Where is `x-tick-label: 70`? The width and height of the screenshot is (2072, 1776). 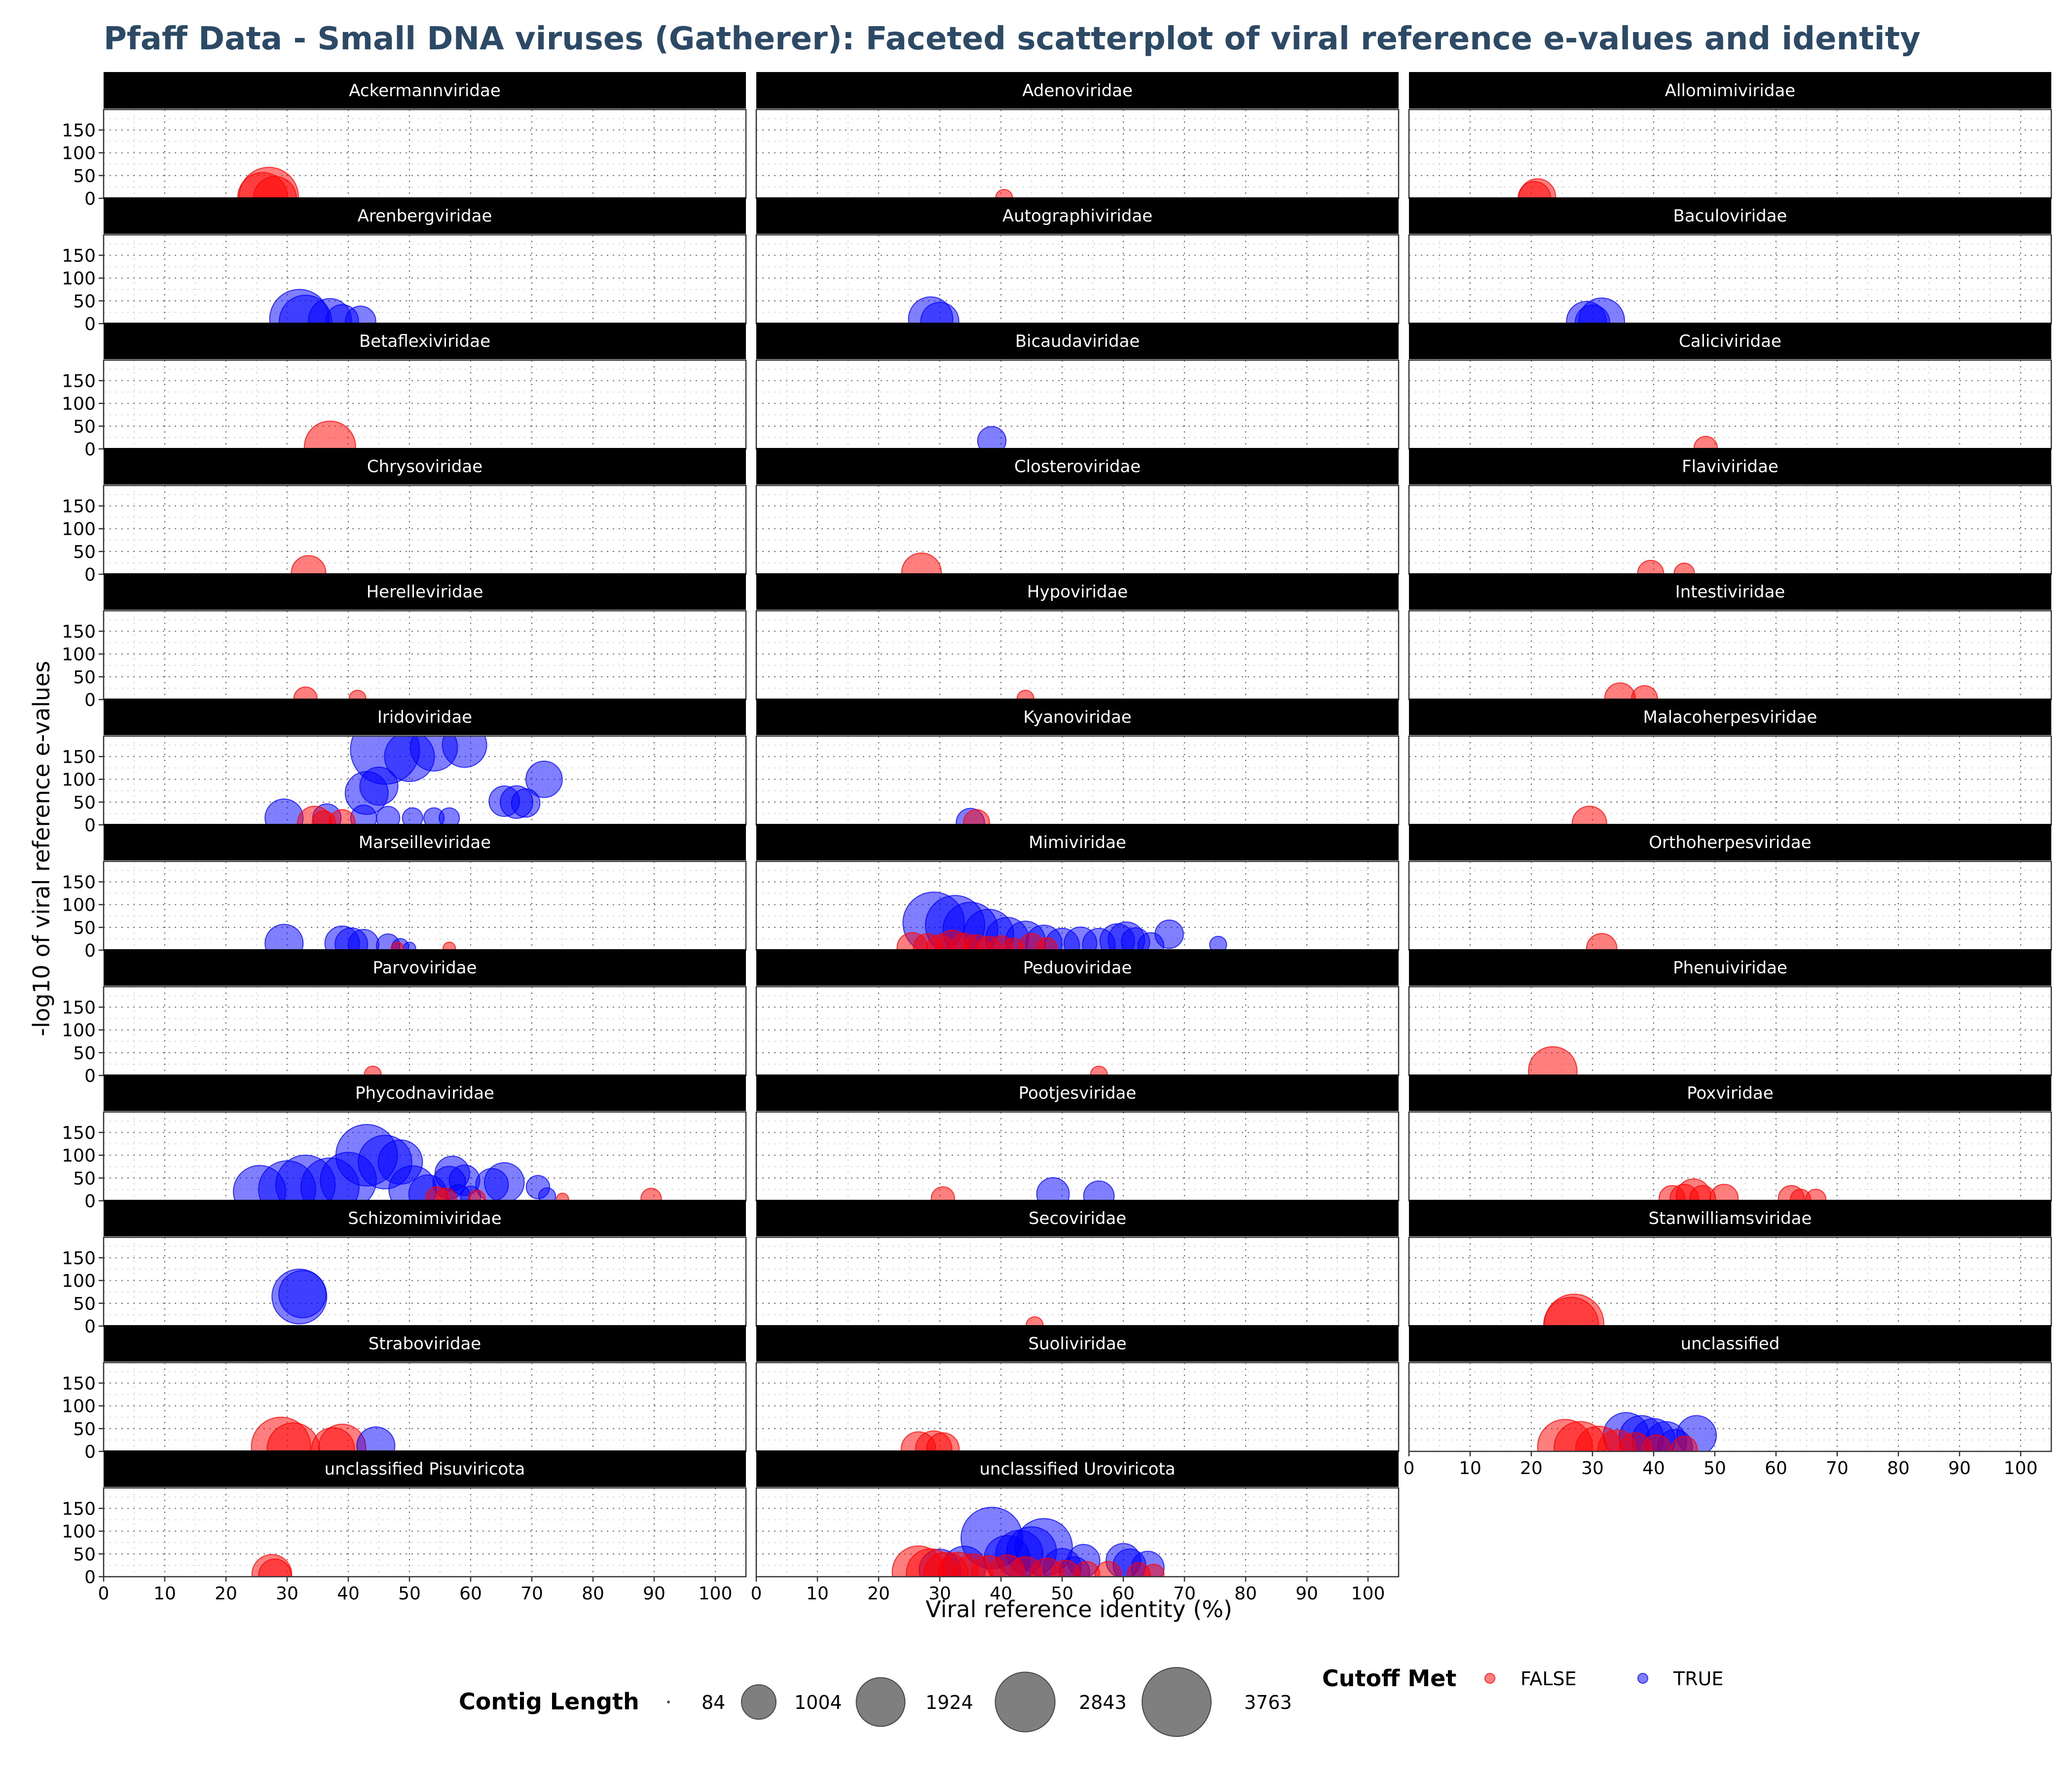
x-tick-label: 70 is located at coordinates (532, 1594).